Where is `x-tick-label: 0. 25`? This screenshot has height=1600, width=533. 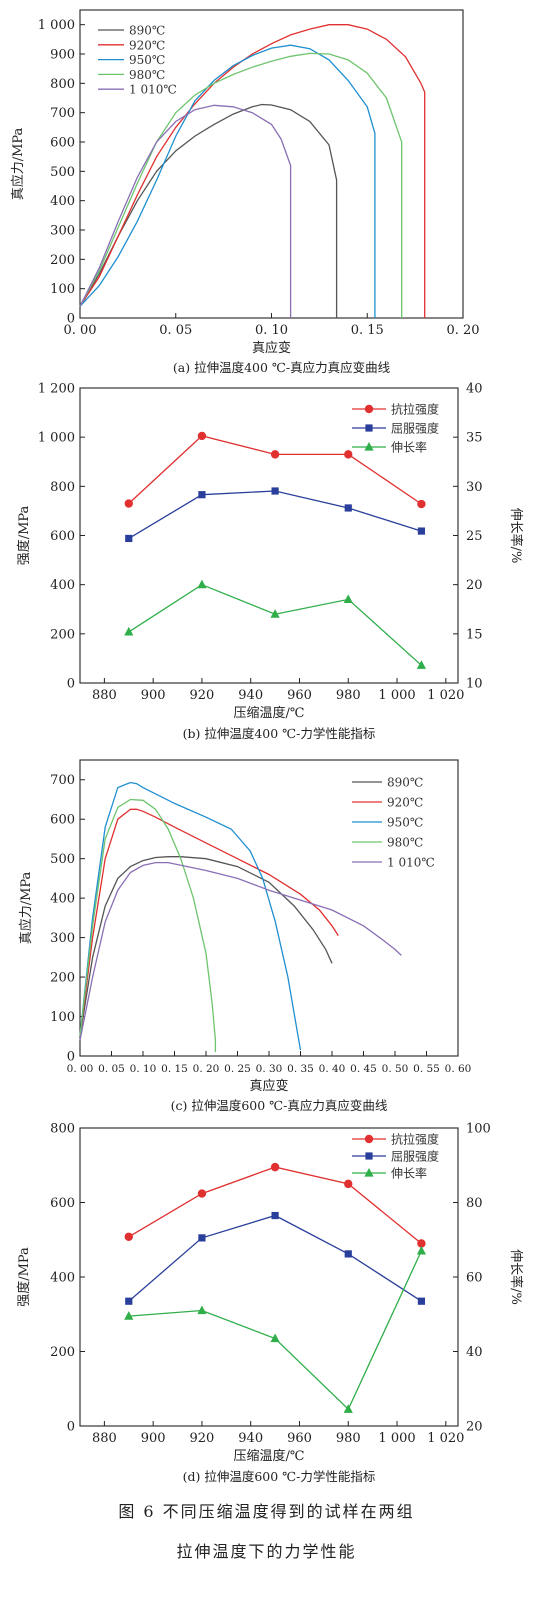
x-tick-label: 0. 25 is located at coordinates (237, 1069).